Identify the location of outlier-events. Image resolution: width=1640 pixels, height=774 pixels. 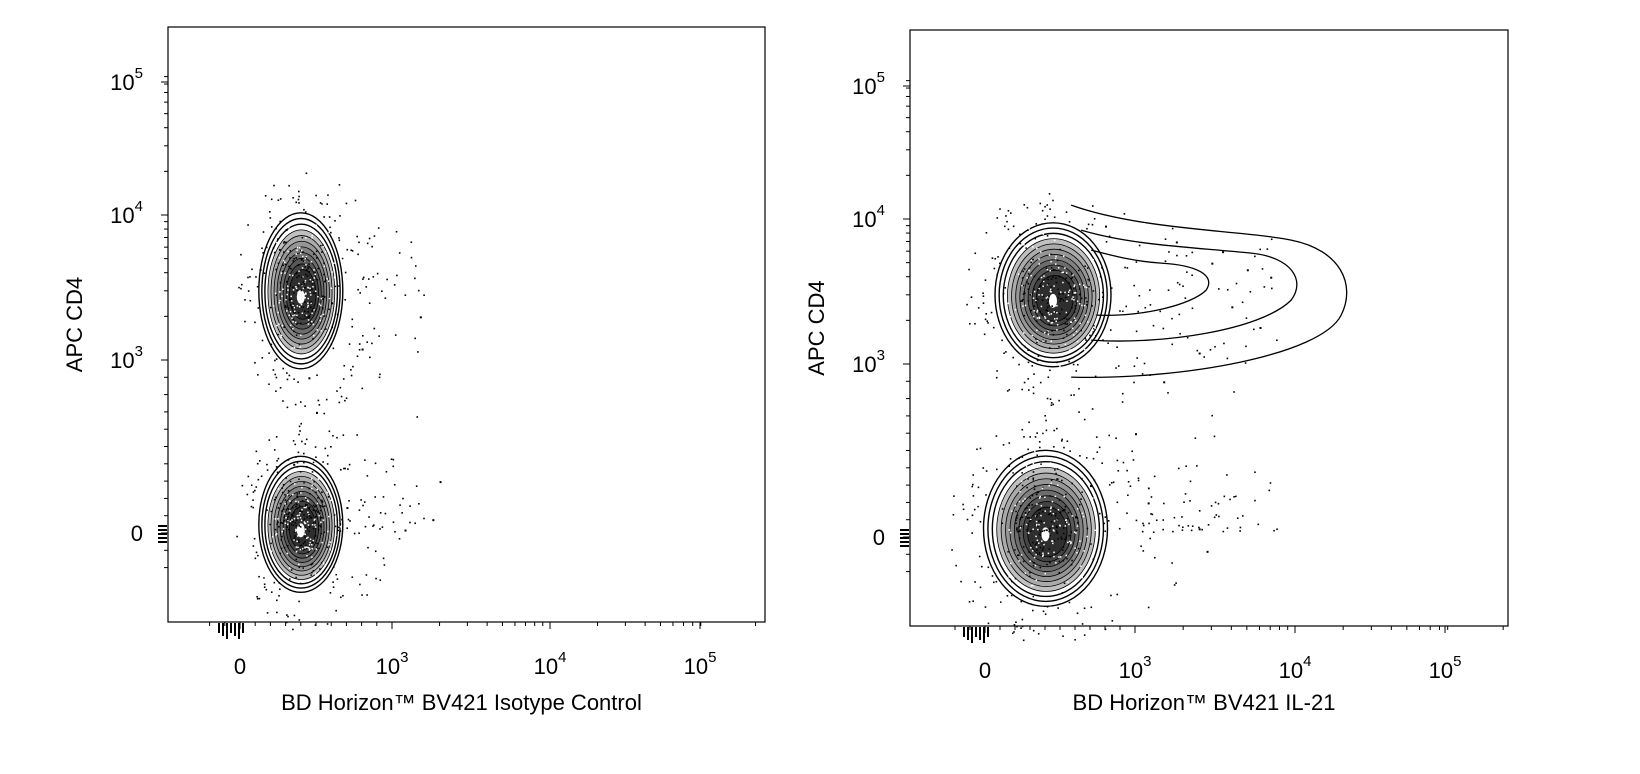
(1146, 389).